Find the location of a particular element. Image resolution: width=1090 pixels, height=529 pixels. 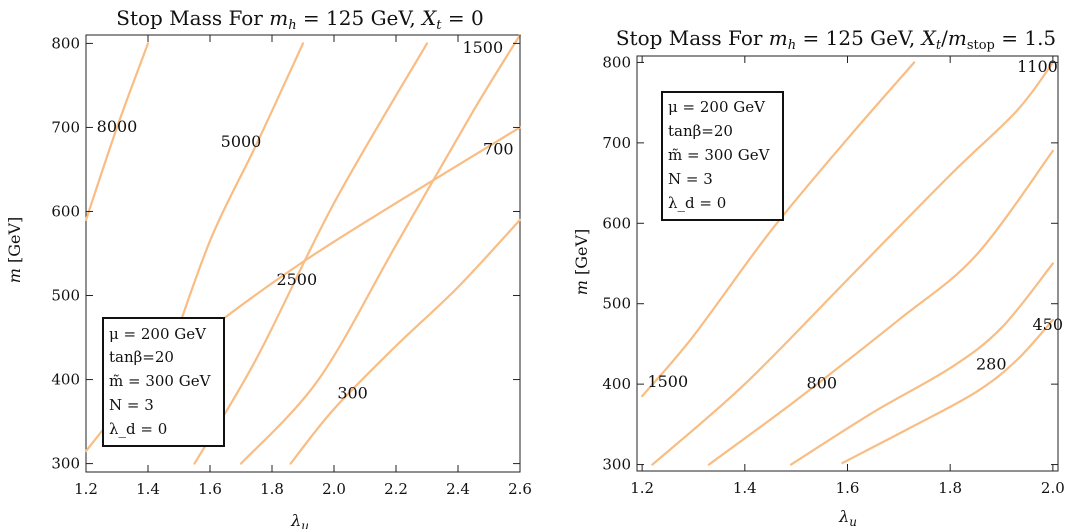

left-legend-box is located at coordinates (163, 382).